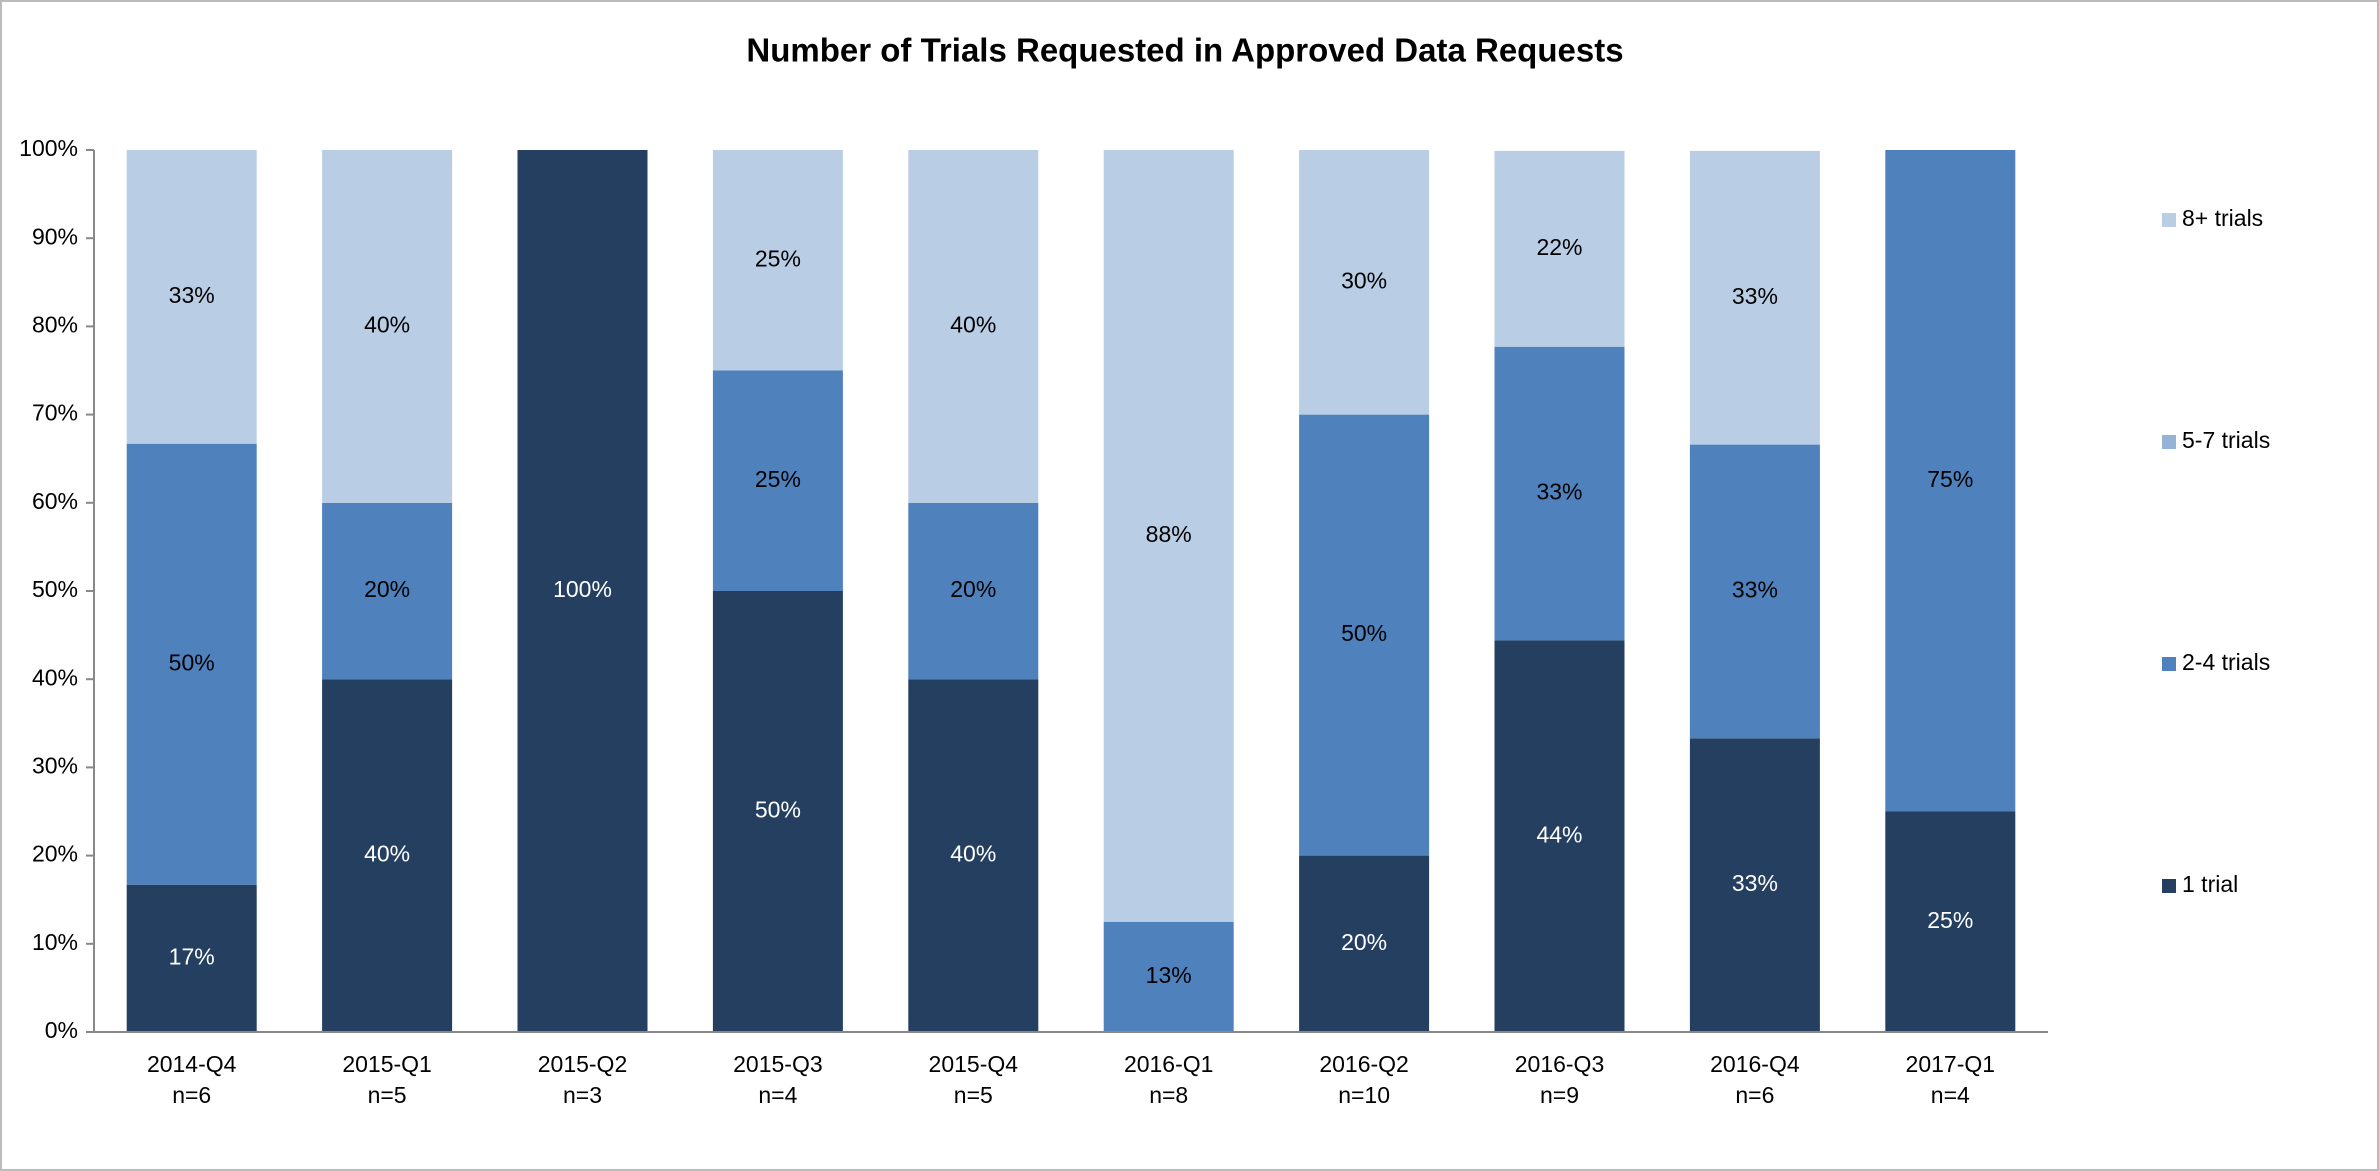 The height and width of the screenshot is (1171, 2379). What do you see at coordinates (48, 148) in the screenshot?
I see `y-tick-label: 100%` at bounding box center [48, 148].